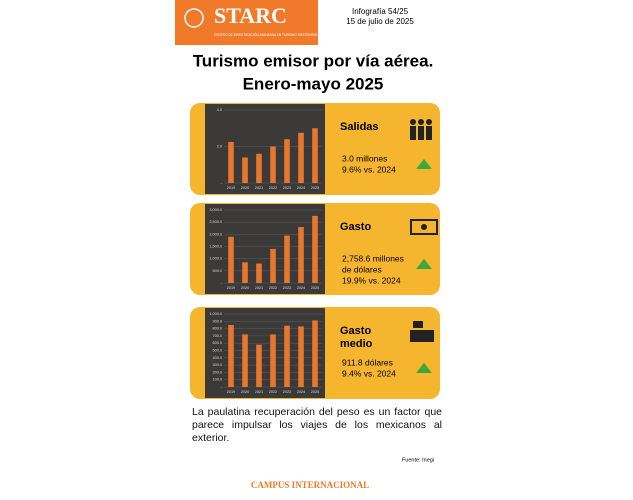 The image size is (633, 500). Describe the element at coordinates (194, 18) in the screenshot. I see `logo-seal` at that location.